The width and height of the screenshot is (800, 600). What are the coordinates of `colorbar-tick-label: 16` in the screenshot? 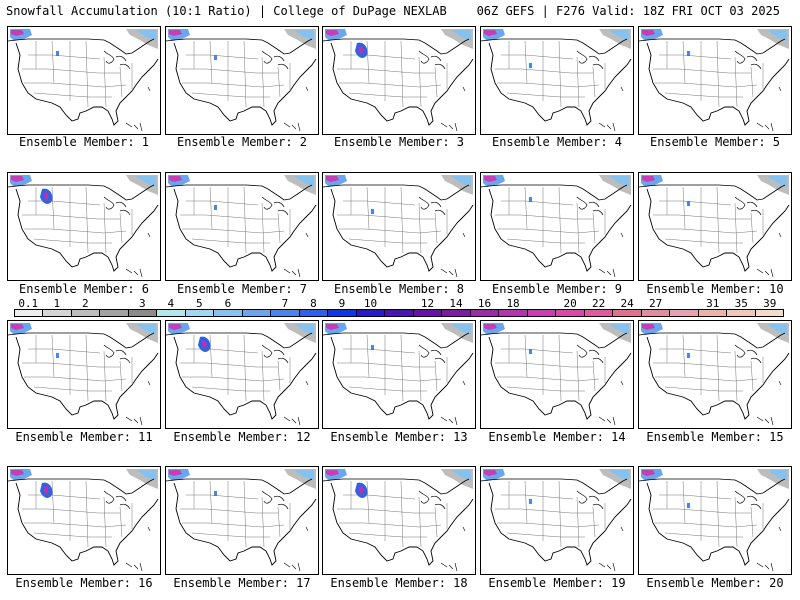 It's located at (484, 303).